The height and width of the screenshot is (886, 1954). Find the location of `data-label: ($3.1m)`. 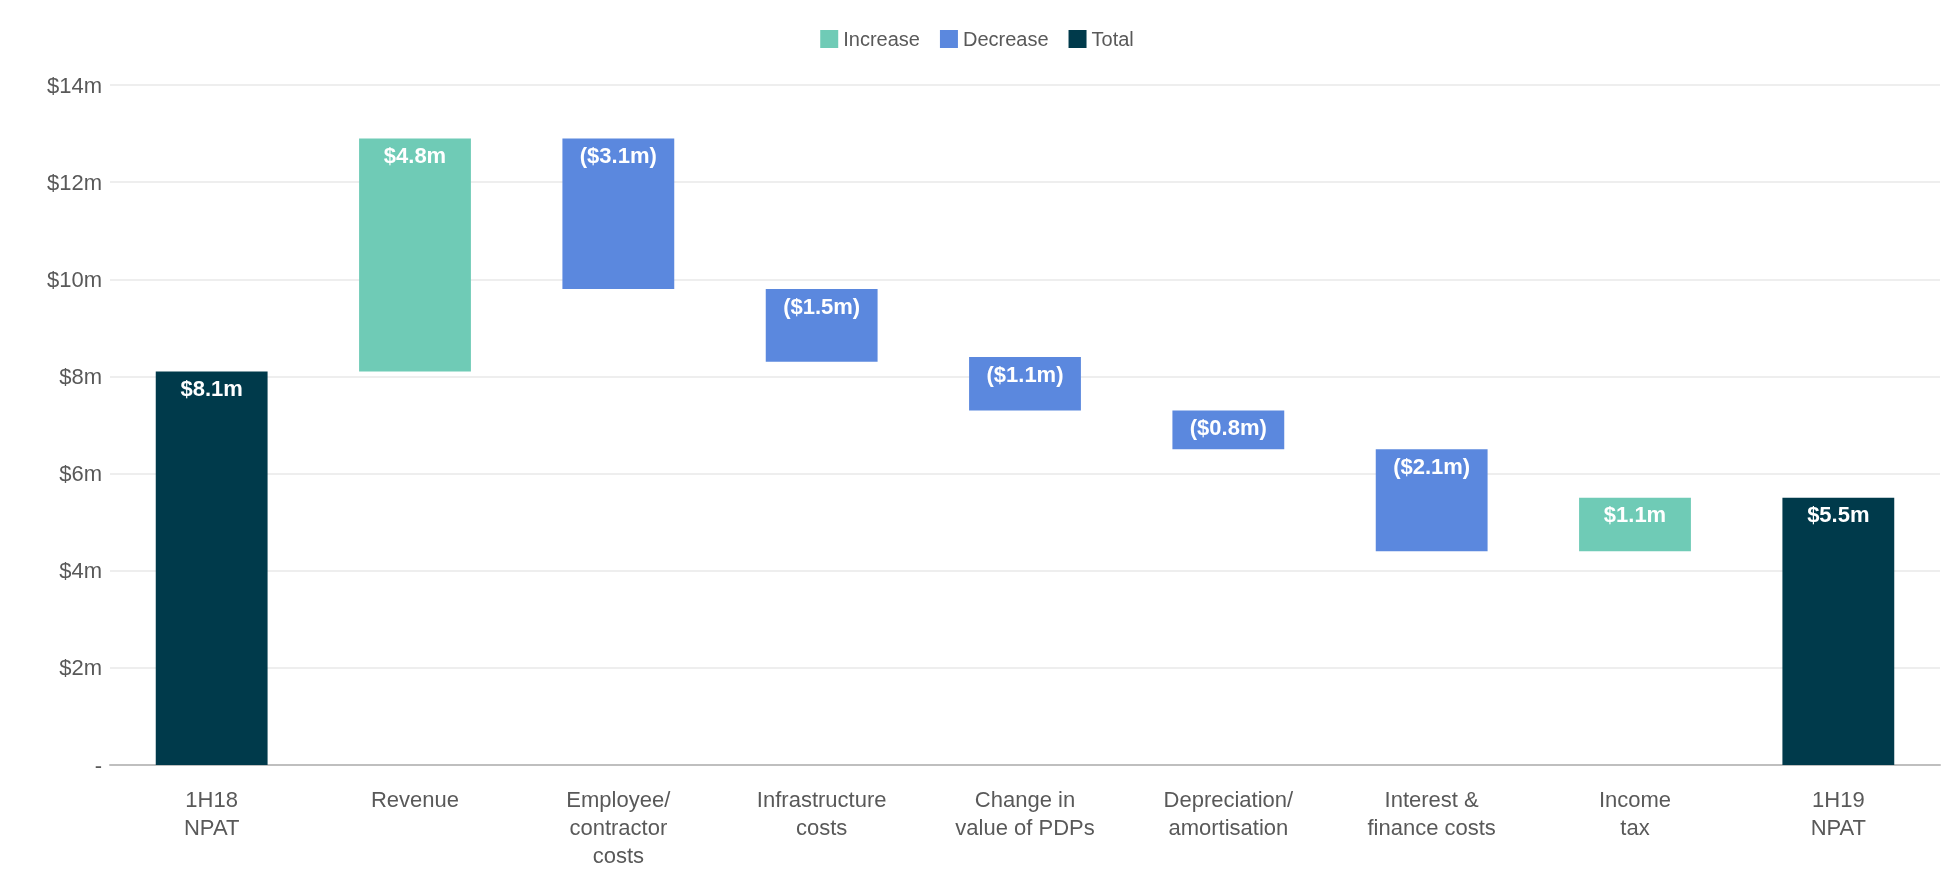

data-label: ($3.1m) is located at coordinates (618, 155).